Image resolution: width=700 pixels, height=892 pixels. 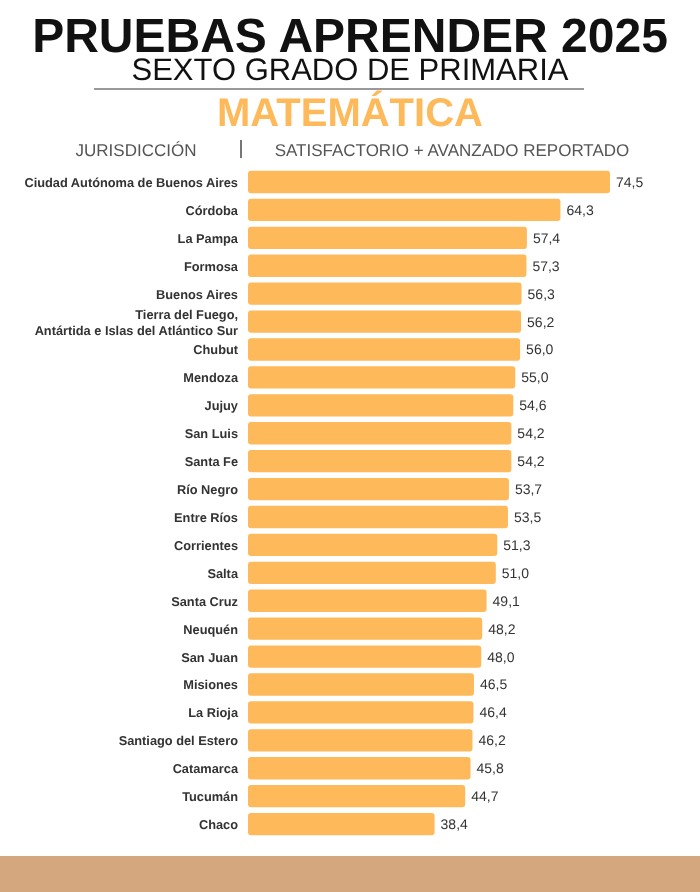 What do you see at coordinates (136, 150) in the screenshot?
I see `y-axis-title: JURISDICCIÓN` at bounding box center [136, 150].